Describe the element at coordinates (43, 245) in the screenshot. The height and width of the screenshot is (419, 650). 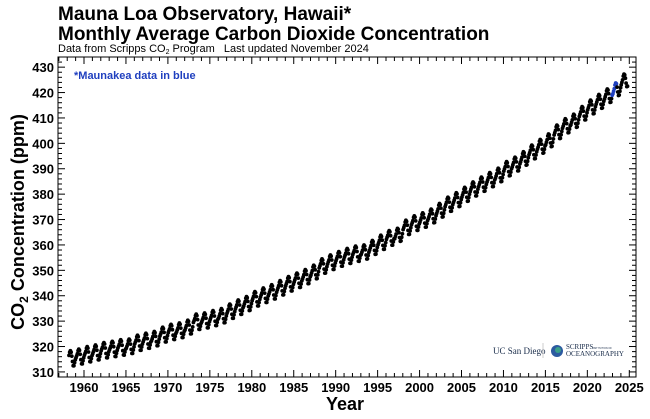
I see `y-tick-label: 360` at that location.